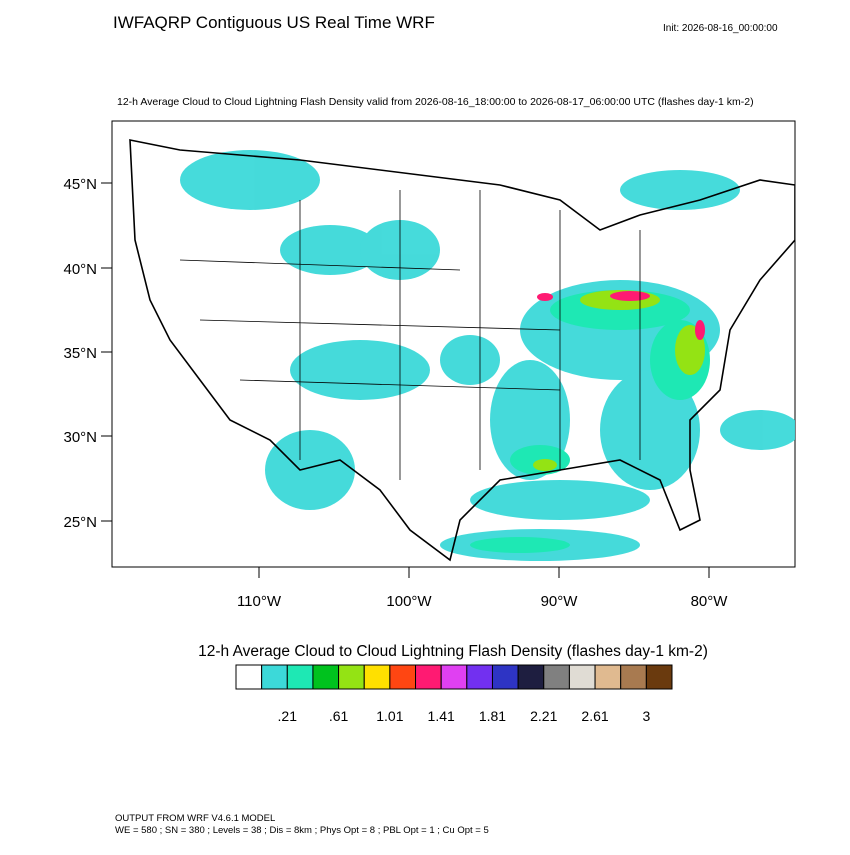 This screenshot has height=855, width=850. I want to click on colorbar-label: 2.61, so click(594, 716).